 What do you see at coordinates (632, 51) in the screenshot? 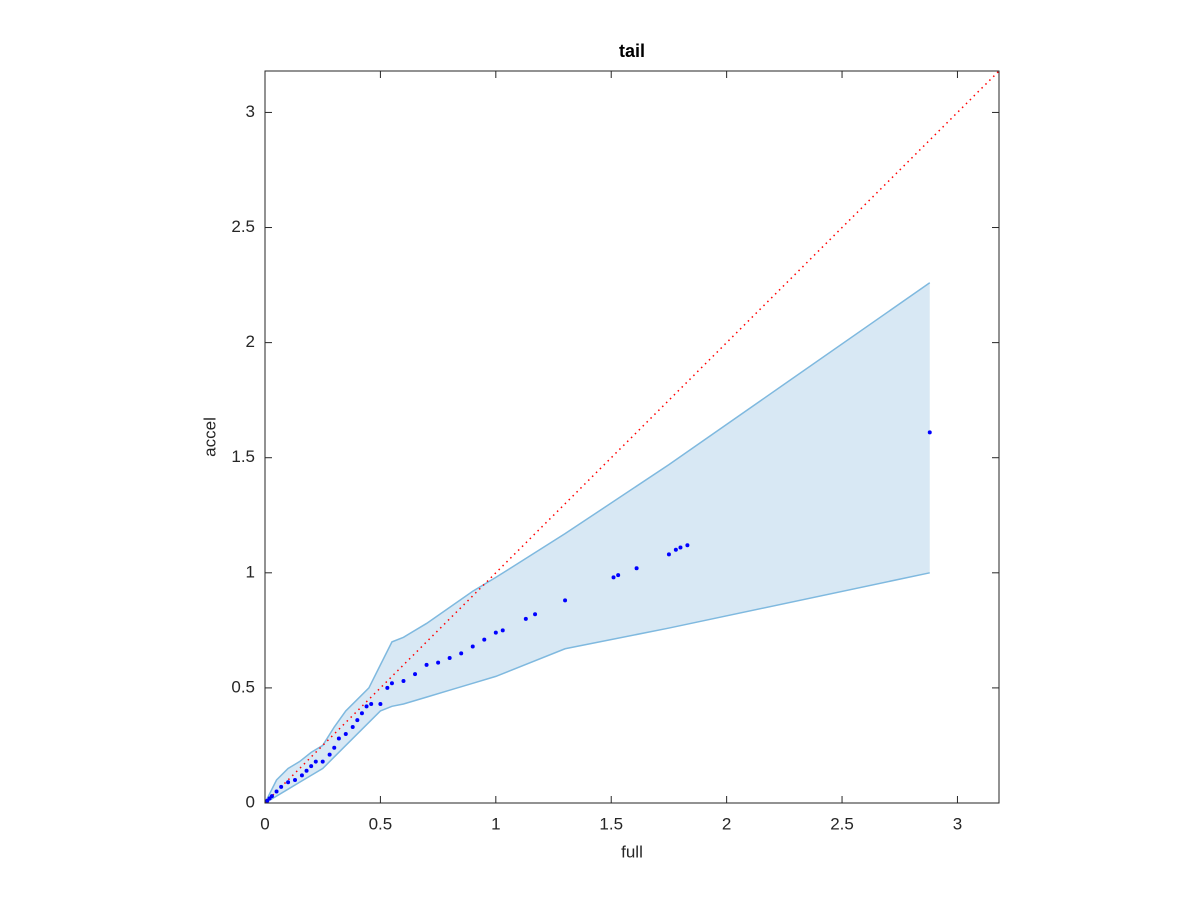
I see `chart-title: tail` at bounding box center [632, 51].